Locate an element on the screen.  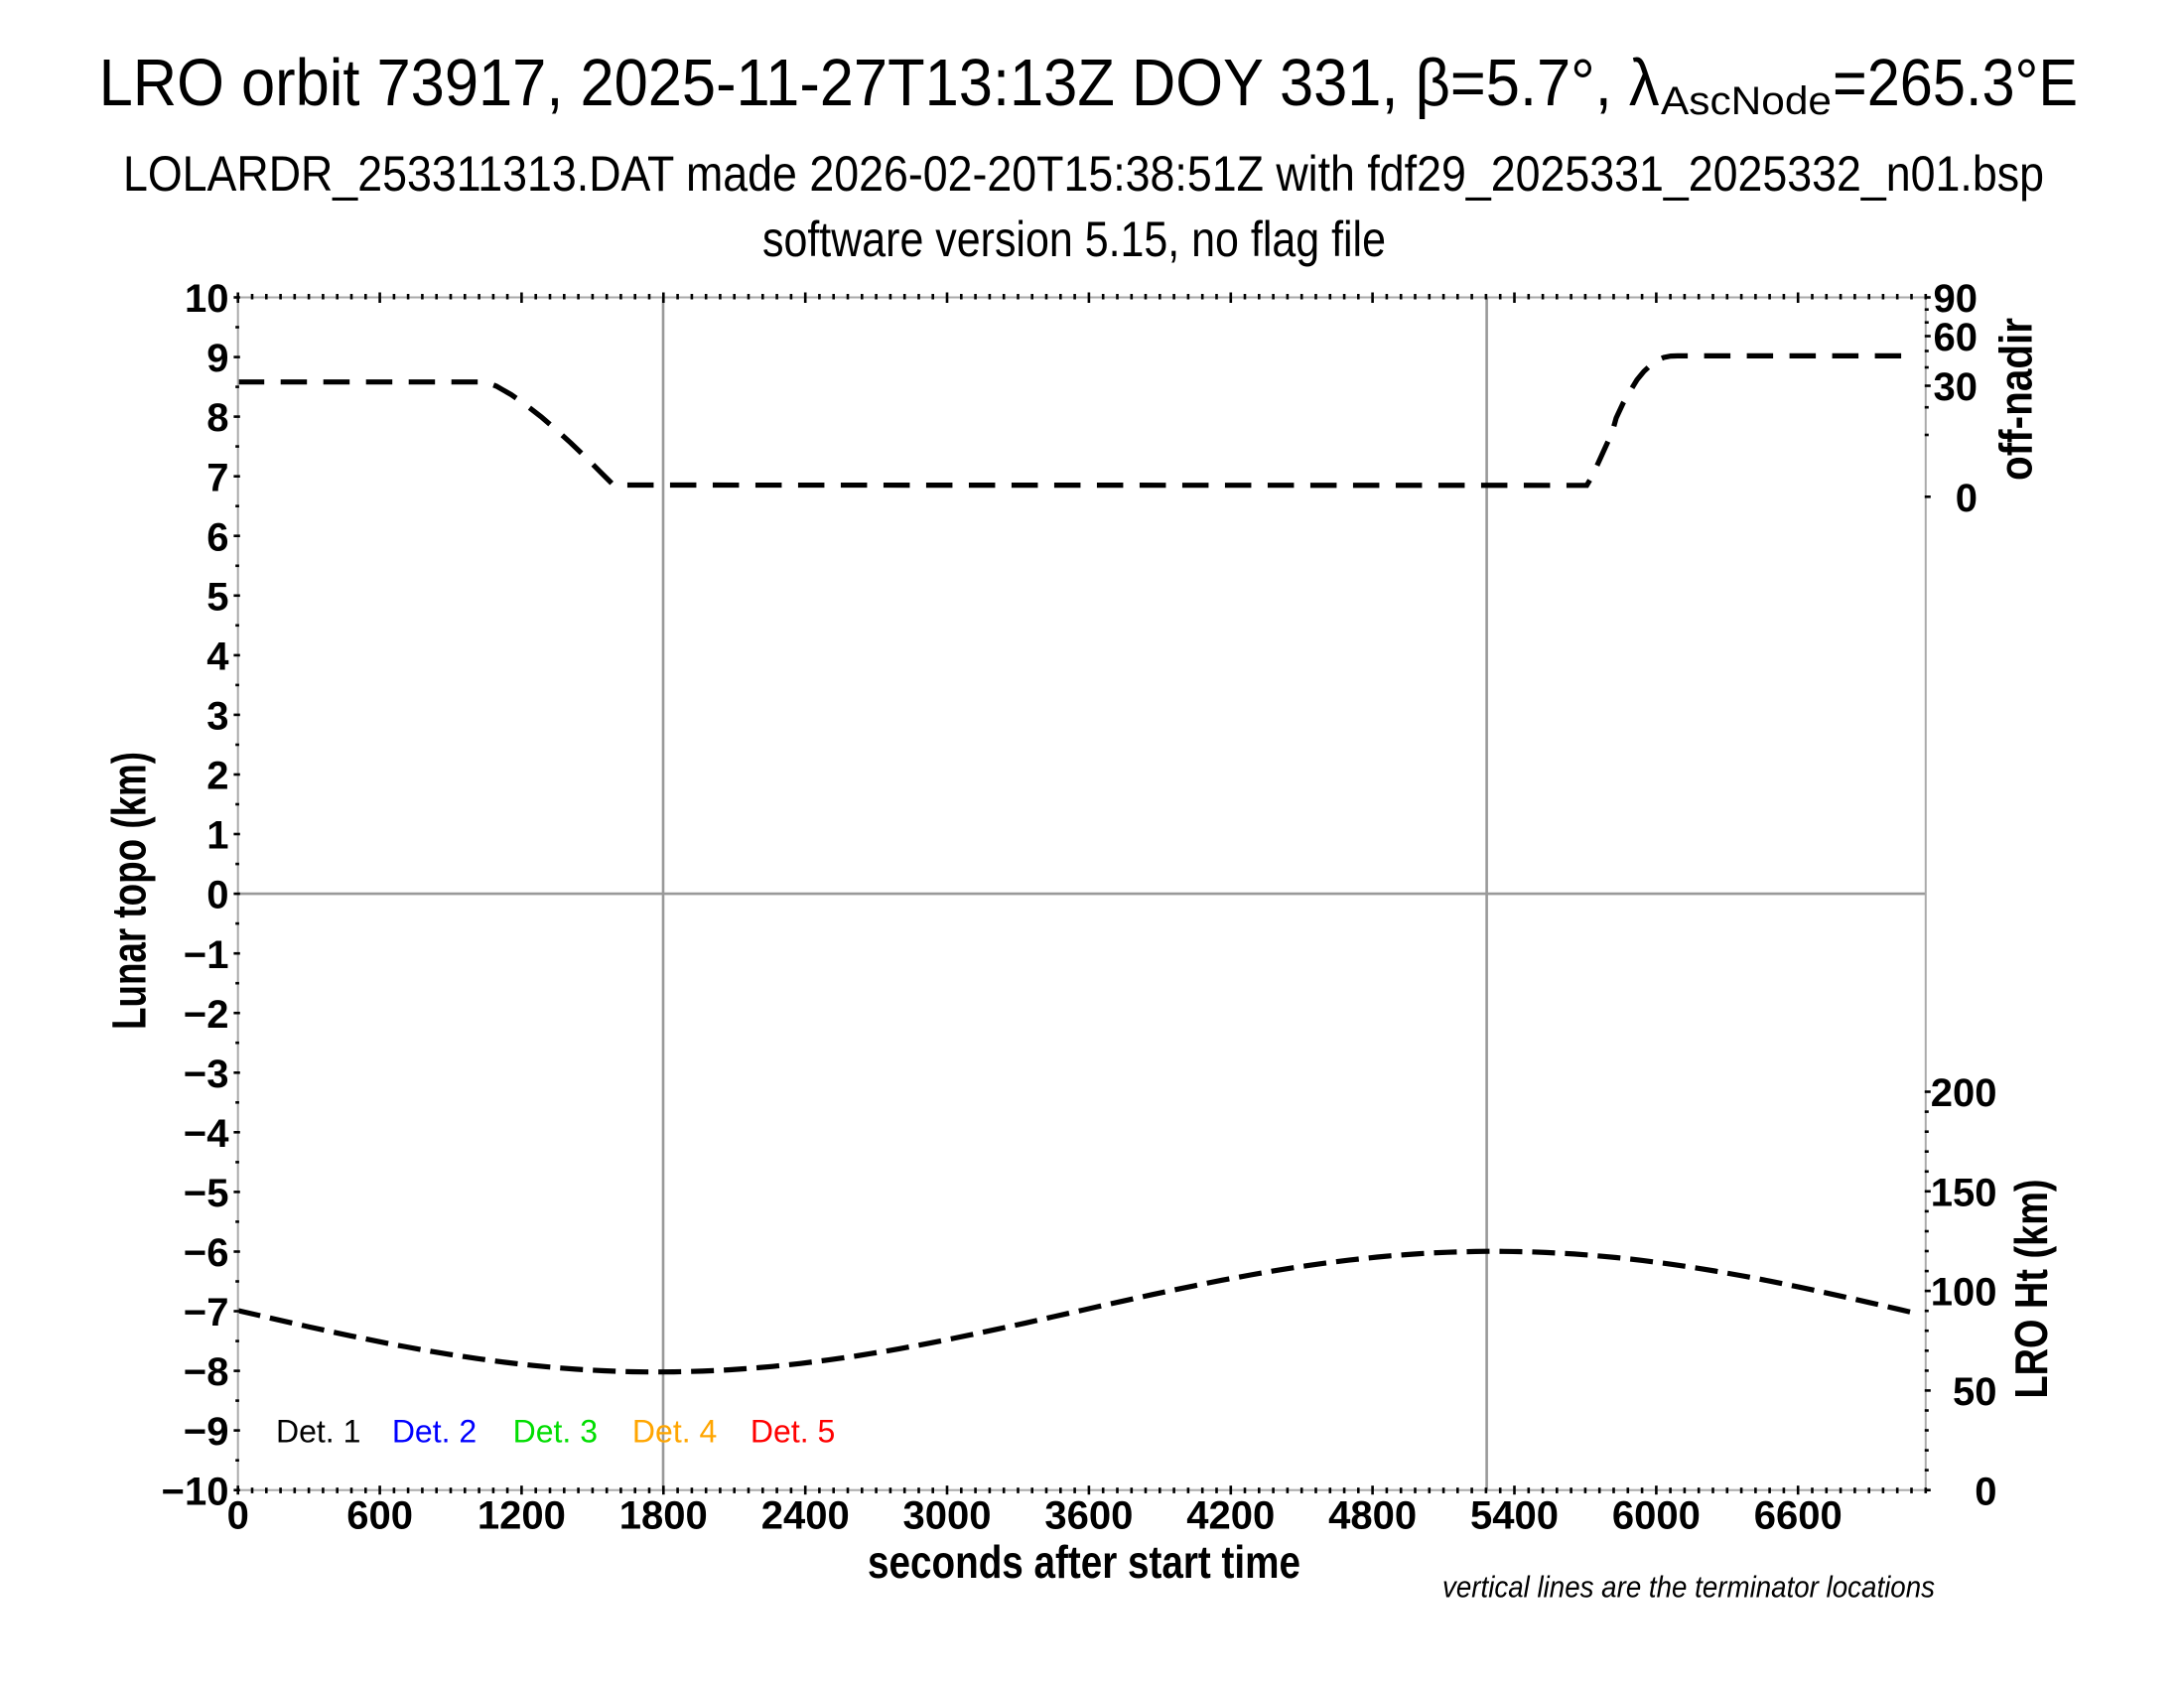
svg-text: LRO Ht (km) is located at coordinates (2031, 1289).